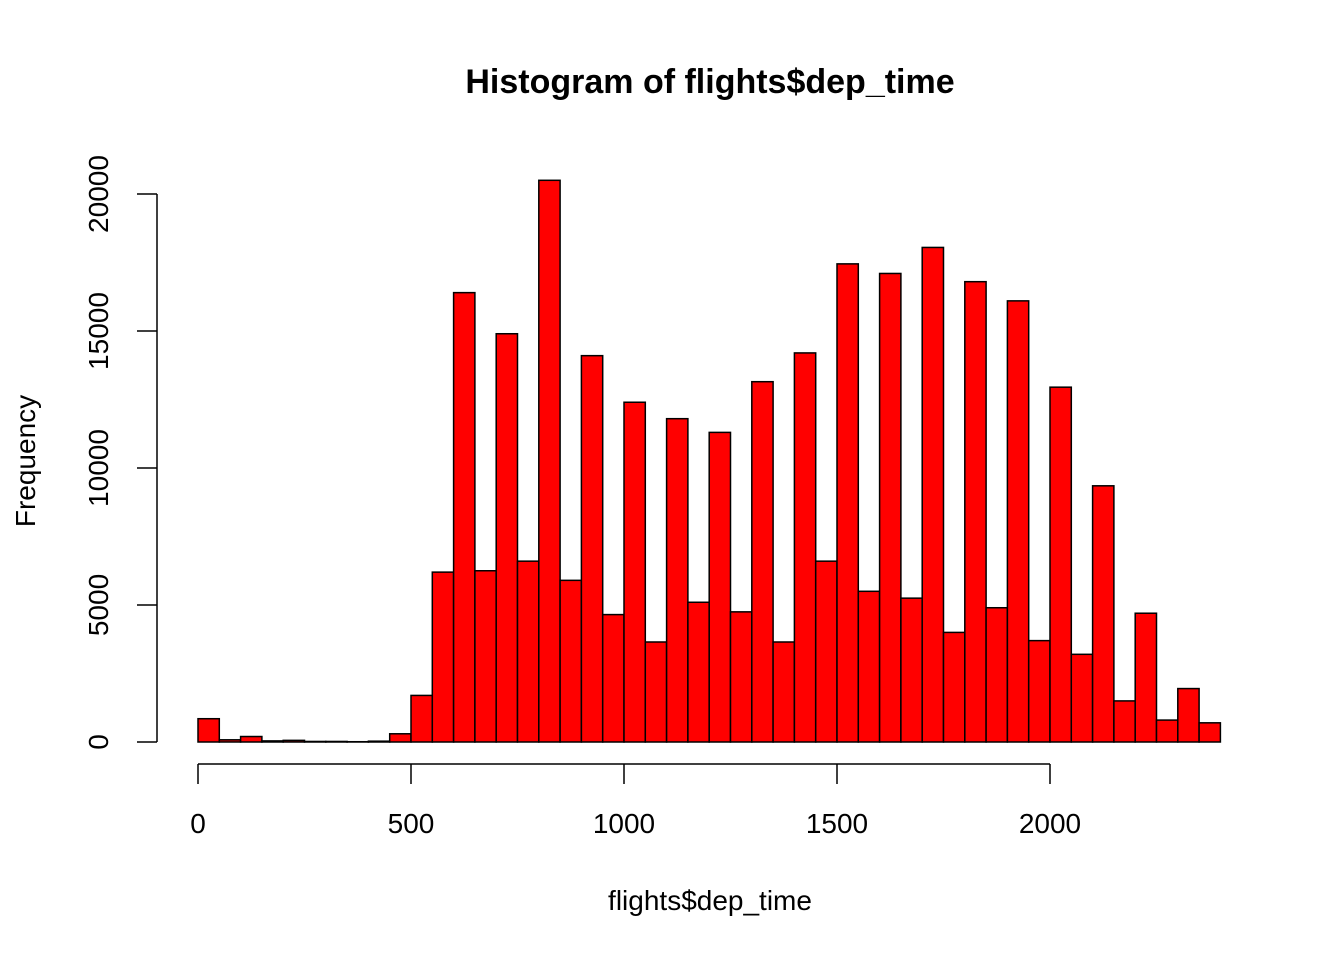 The image size is (1344, 960). What do you see at coordinates (98, 468) in the screenshot?
I see `y-tick-label: 10000` at bounding box center [98, 468].